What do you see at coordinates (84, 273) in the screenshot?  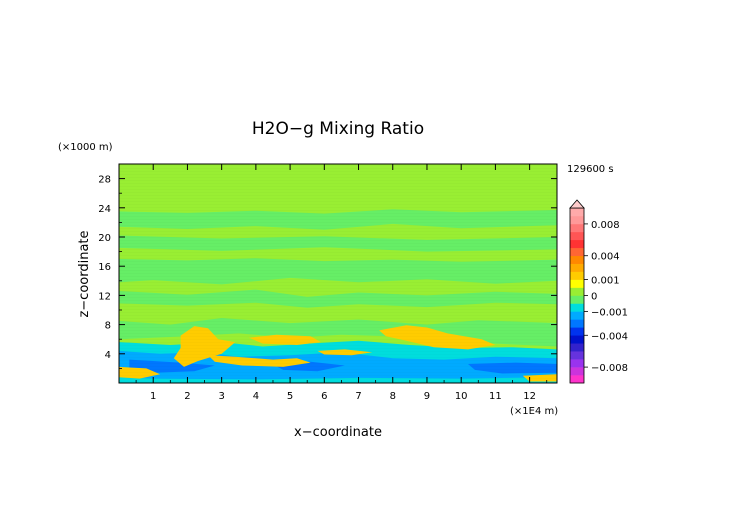 I see `y-axis-label: z−coordinate` at bounding box center [84, 273].